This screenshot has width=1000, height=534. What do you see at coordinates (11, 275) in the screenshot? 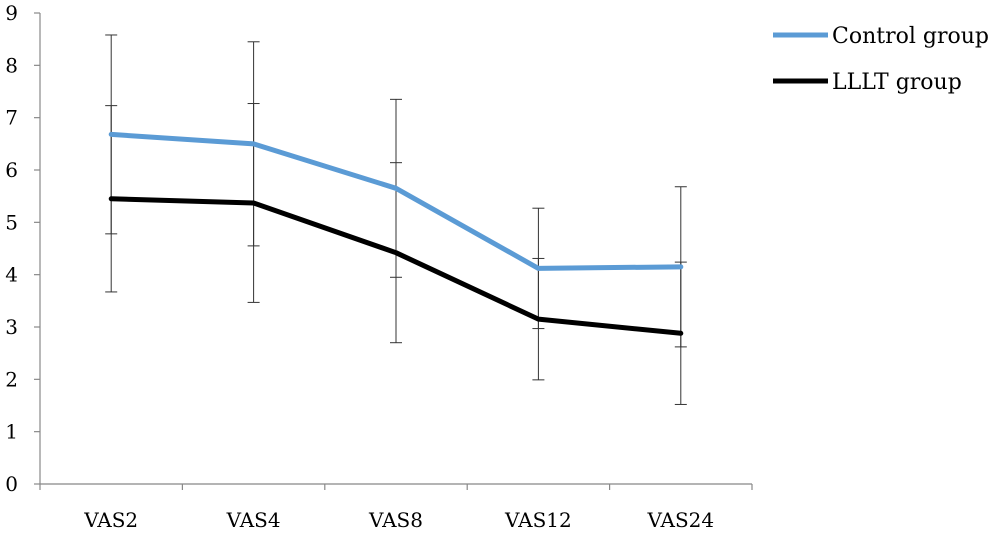
I see `y-tick-label: 4` at bounding box center [11, 275].